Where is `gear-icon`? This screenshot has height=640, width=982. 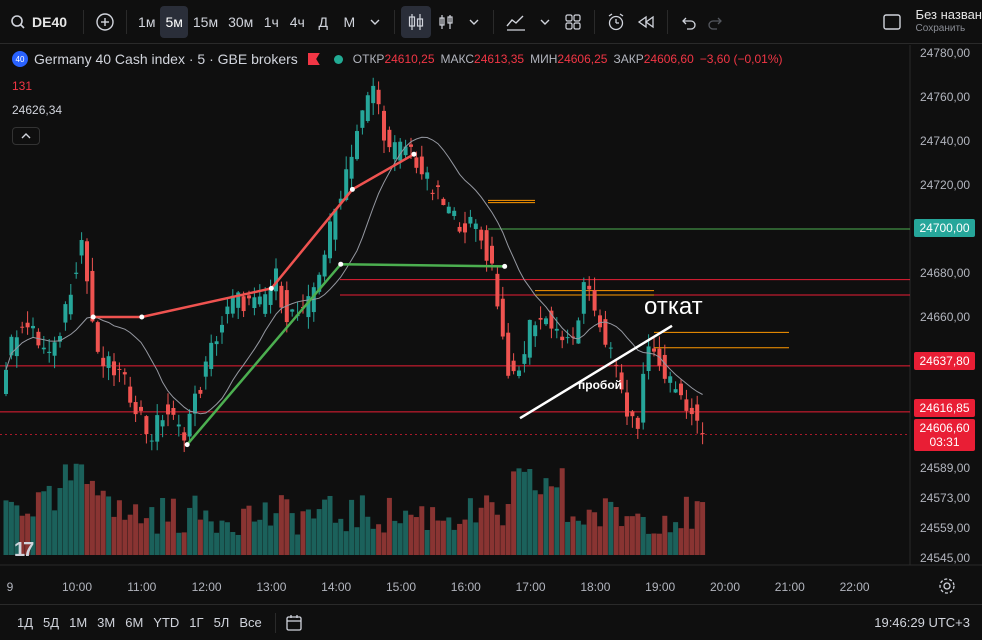 gear-icon is located at coordinates (947, 586).